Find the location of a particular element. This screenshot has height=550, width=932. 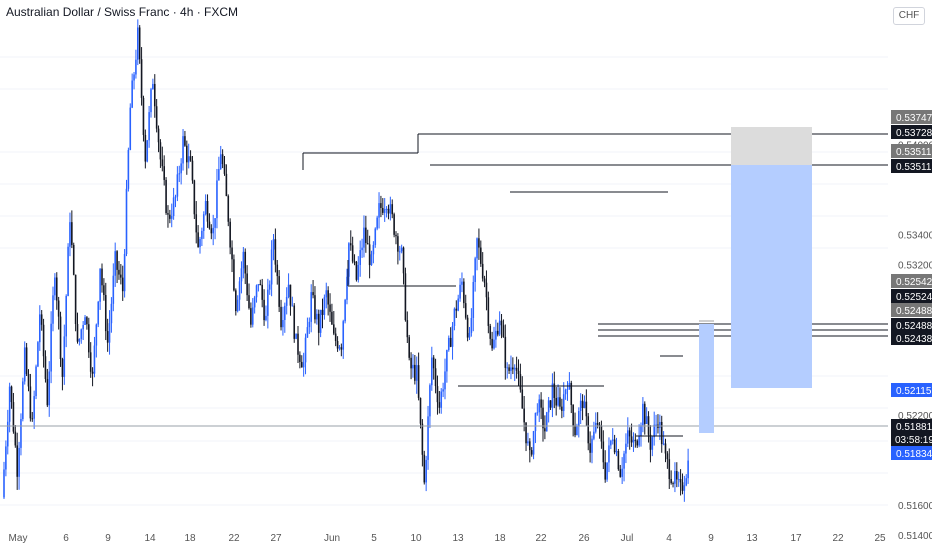

price-label: 0.51881 is located at coordinates (914, 427).